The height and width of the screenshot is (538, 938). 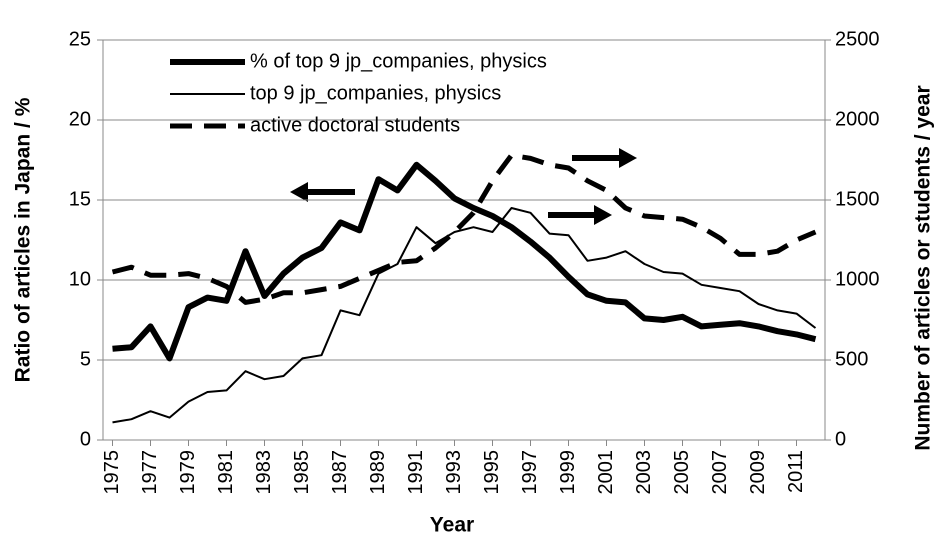 I want to click on x-tick-label: 1983, so click(x=264, y=472).